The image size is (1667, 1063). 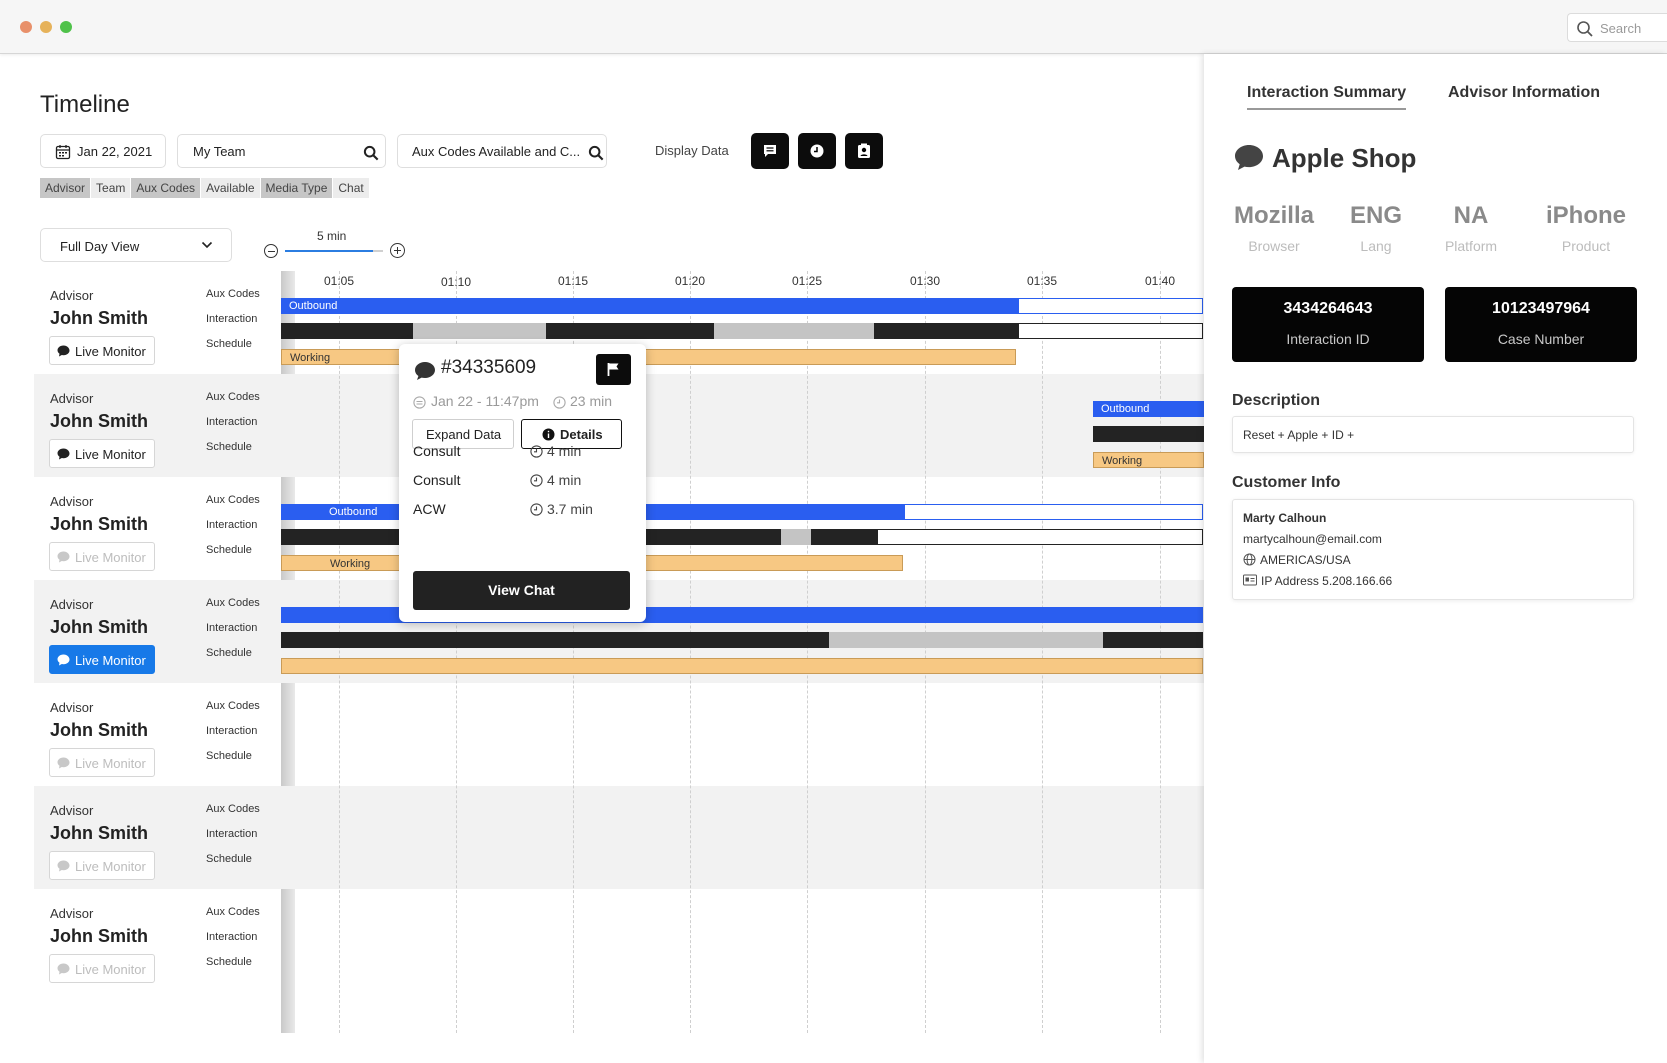 I want to click on display-contact-button, so click(x=864, y=151).